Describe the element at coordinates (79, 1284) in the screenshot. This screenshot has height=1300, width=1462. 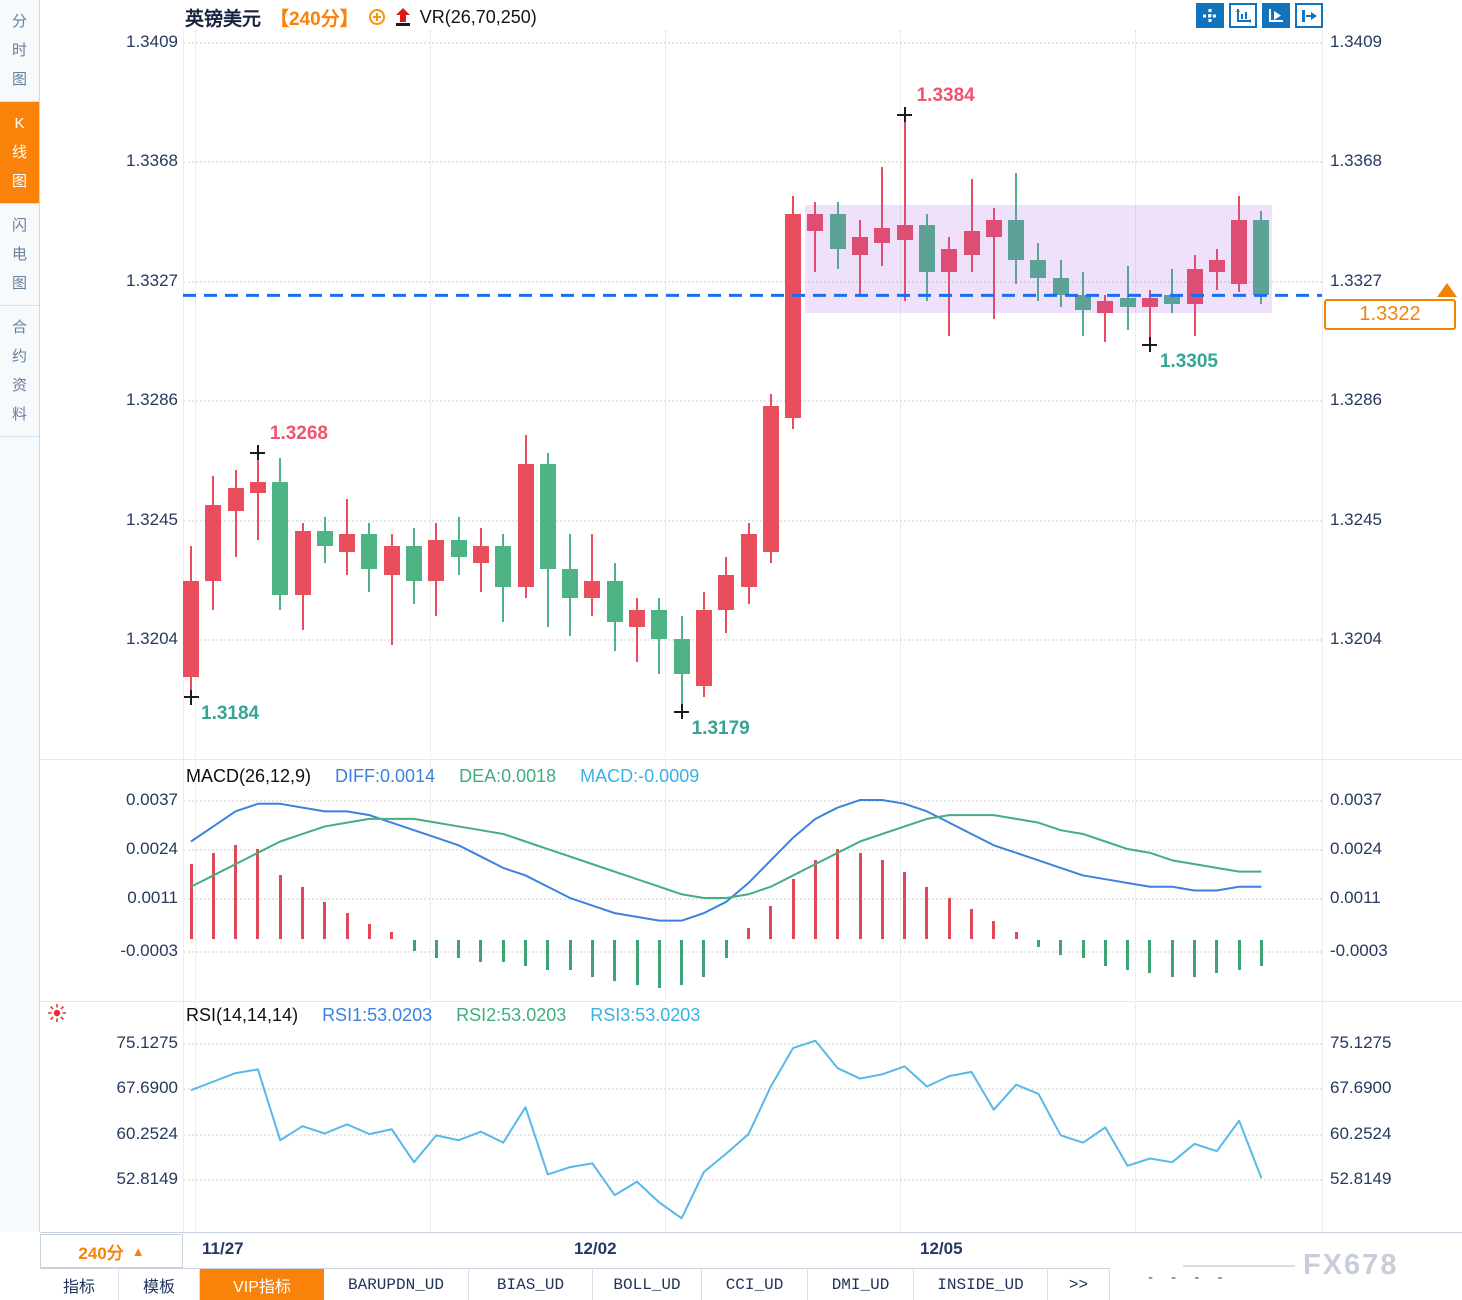
I see `tab-indicators: 指标` at that location.